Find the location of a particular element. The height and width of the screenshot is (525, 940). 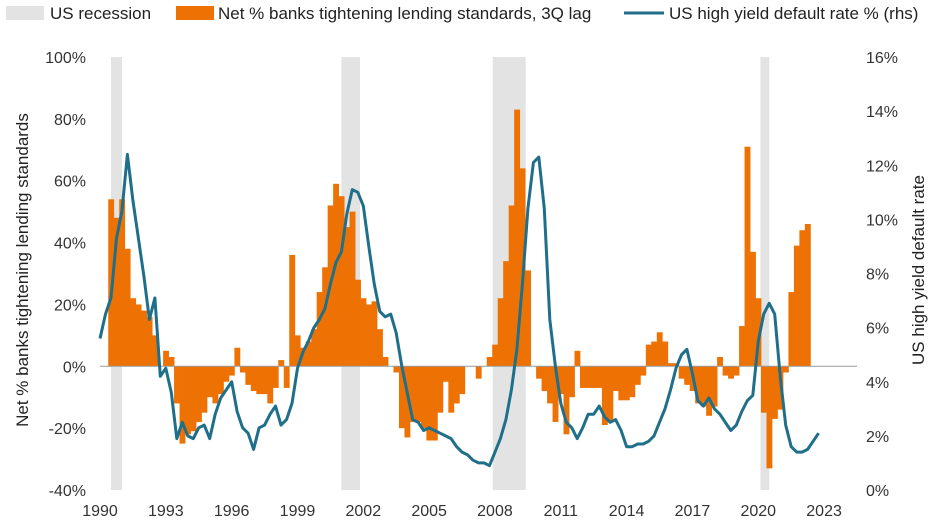

y-right-tick-label-5: 10% is located at coordinates (882, 220).